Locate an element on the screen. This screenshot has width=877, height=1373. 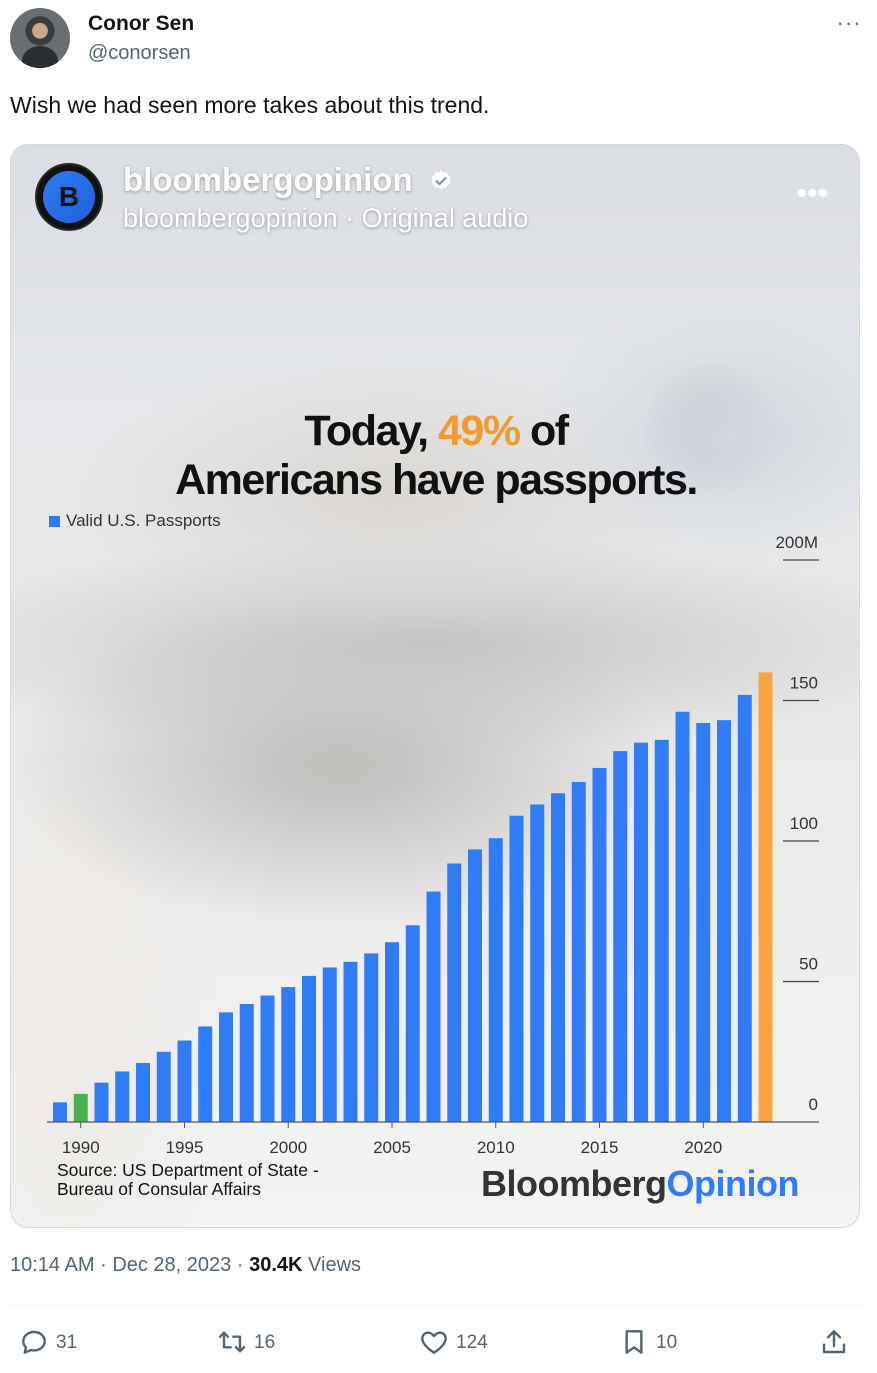
bar-2012 is located at coordinates (537, 963).